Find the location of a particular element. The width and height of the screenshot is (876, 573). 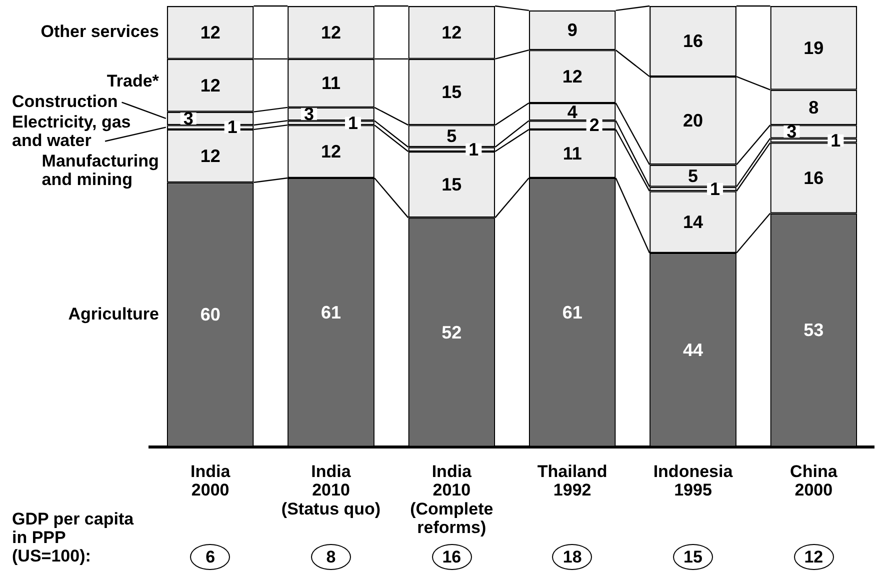

data-label: 20 is located at coordinates (693, 120).